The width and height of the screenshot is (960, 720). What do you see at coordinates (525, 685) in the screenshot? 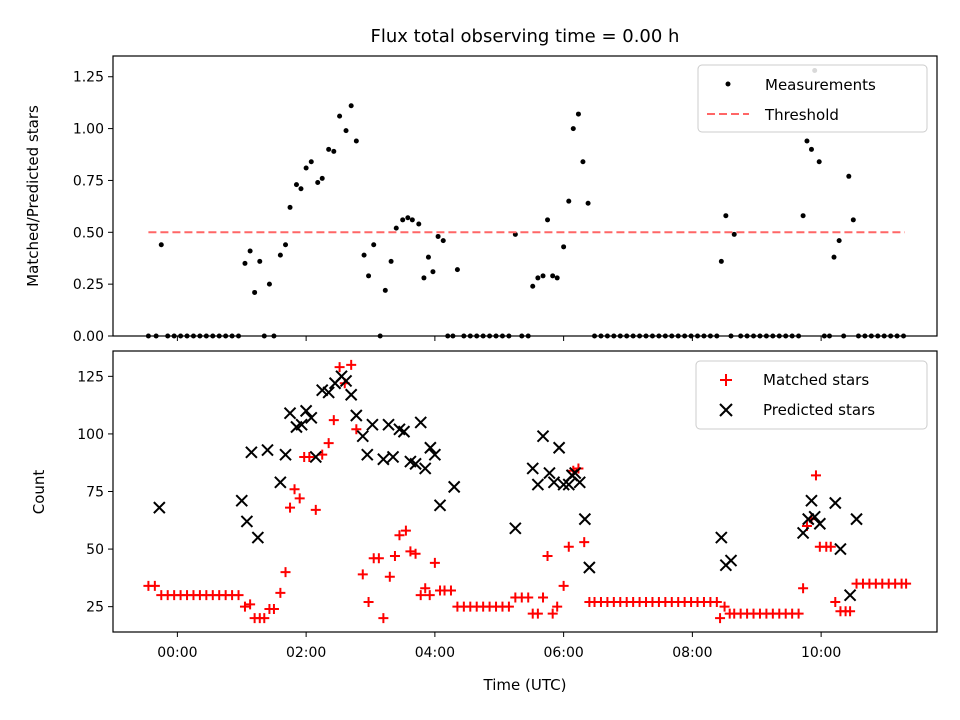
I see `x-axis-label: Time (UTC)` at bounding box center [525, 685].